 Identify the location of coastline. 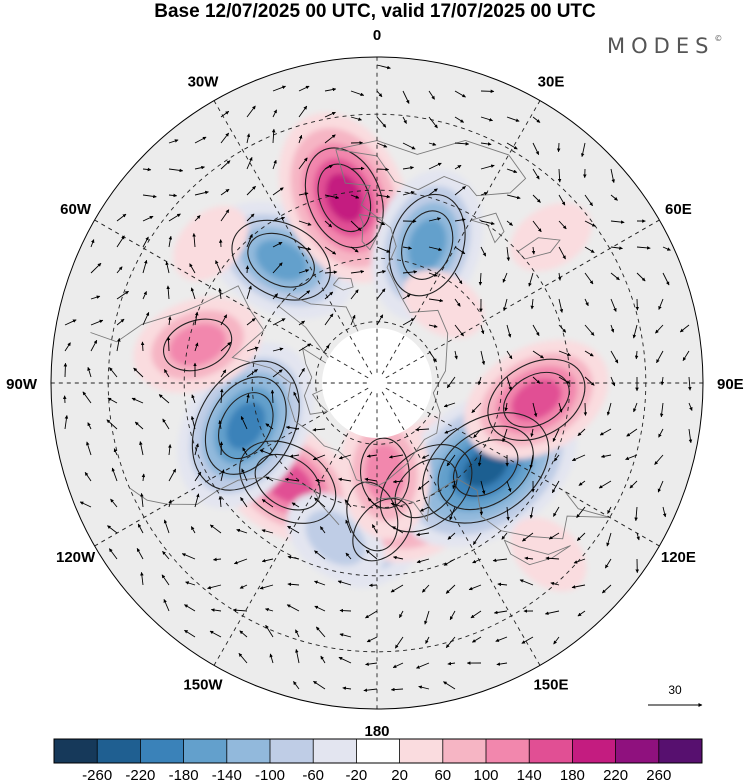
(493, 509).